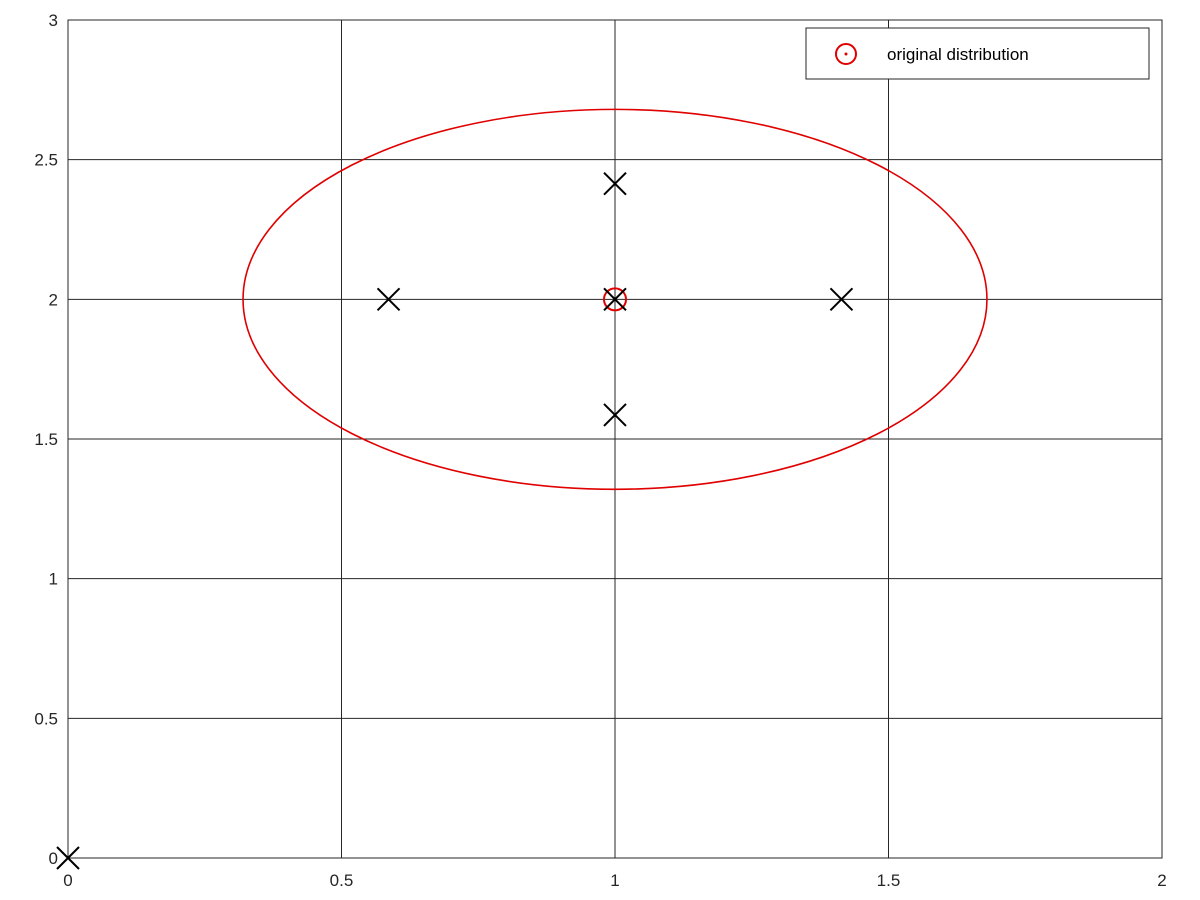  I want to click on legend-marker-circle, so click(846, 54).